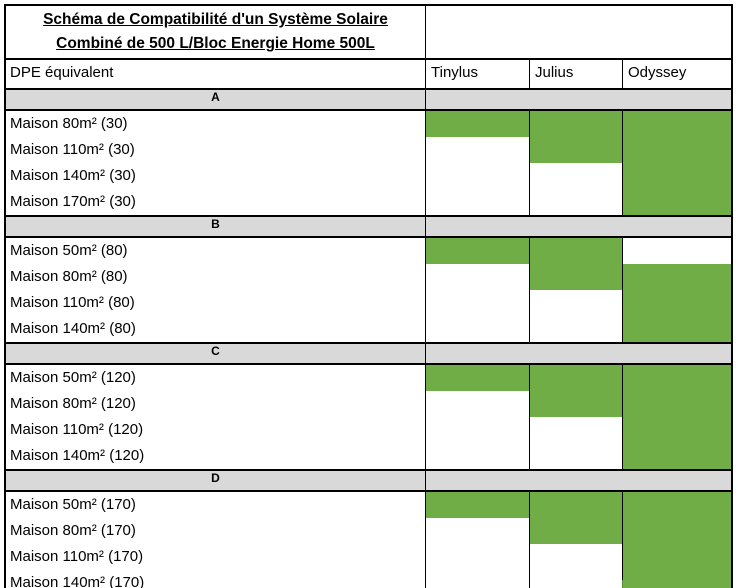  What do you see at coordinates (368, 480) in the screenshot?
I see `section-header-d: D` at bounding box center [368, 480].